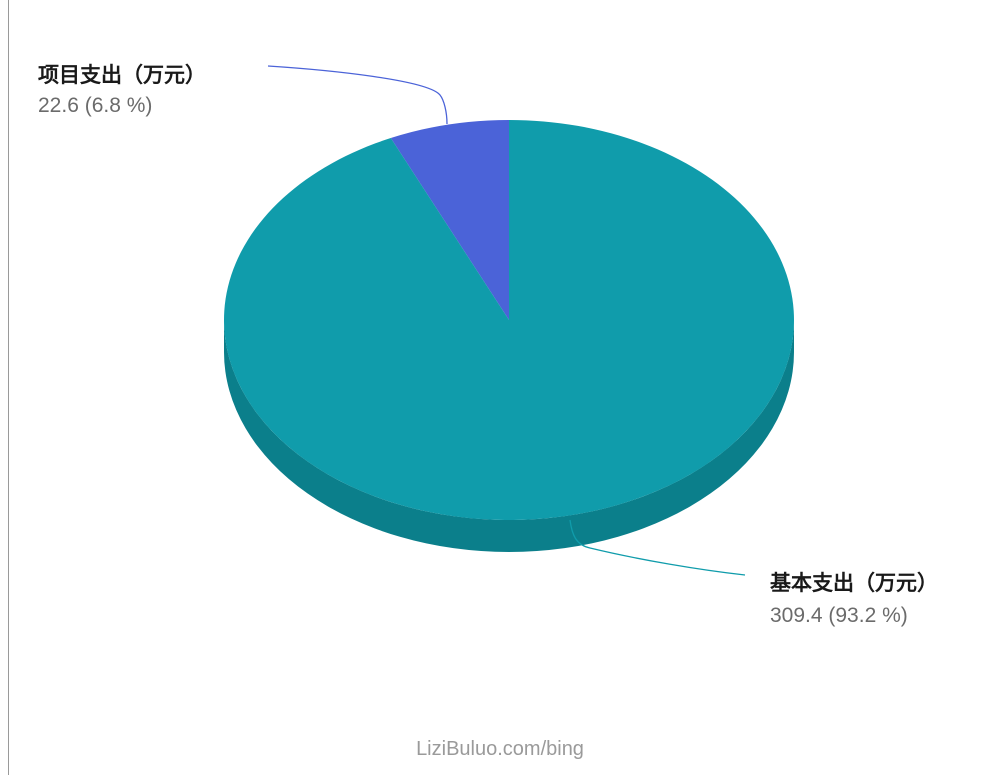 The width and height of the screenshot is (1000, 775). I want to click on slice-0-label-value: 22.6 (6.8 %), so click(95, 105).